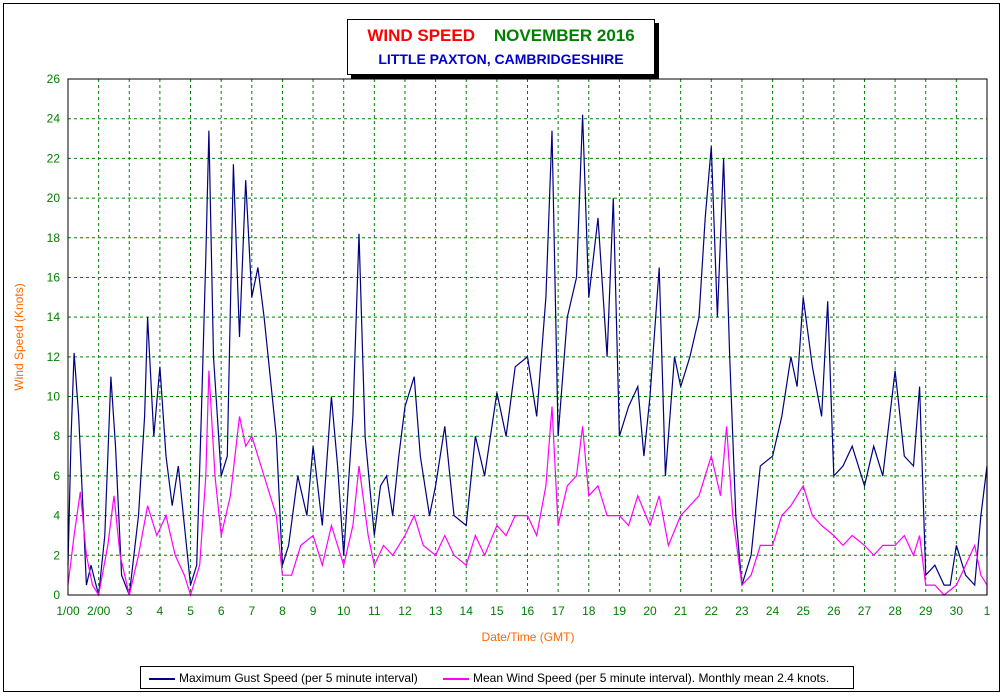 The height and width of the screenshot is (696, 1005). Describe the element at coordinates (99, 611) in the screenshot. I see `x-tick-label: 2/00` at that location.